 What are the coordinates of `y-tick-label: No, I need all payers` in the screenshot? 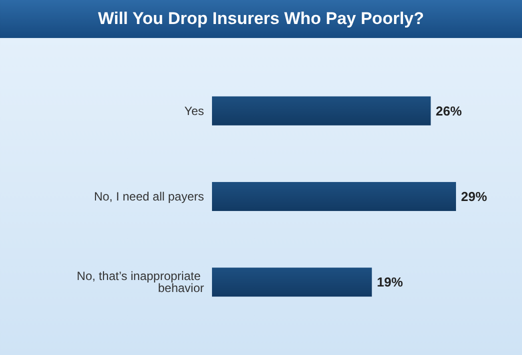 It's located at (149, 197).